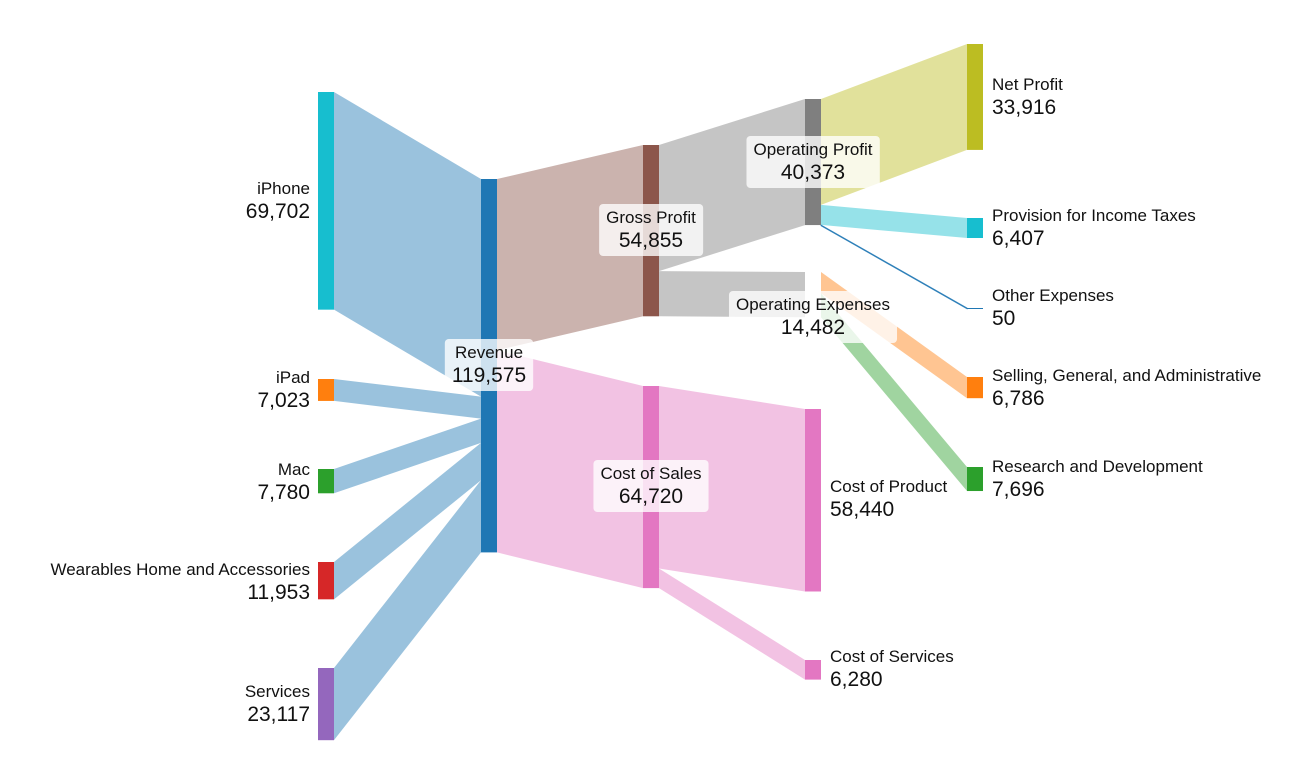  Describe the element at coordinates (1053, 295) in the screenshot. I see `node-name-other-expenses: Other Expenses` at that location.